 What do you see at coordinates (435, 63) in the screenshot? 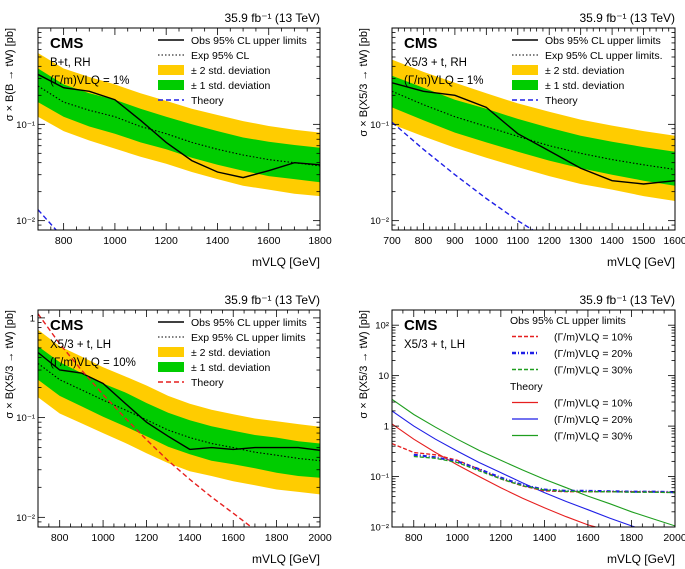
I see `process-label: X5/3 + t, RH` at bounding box center [435, 63].